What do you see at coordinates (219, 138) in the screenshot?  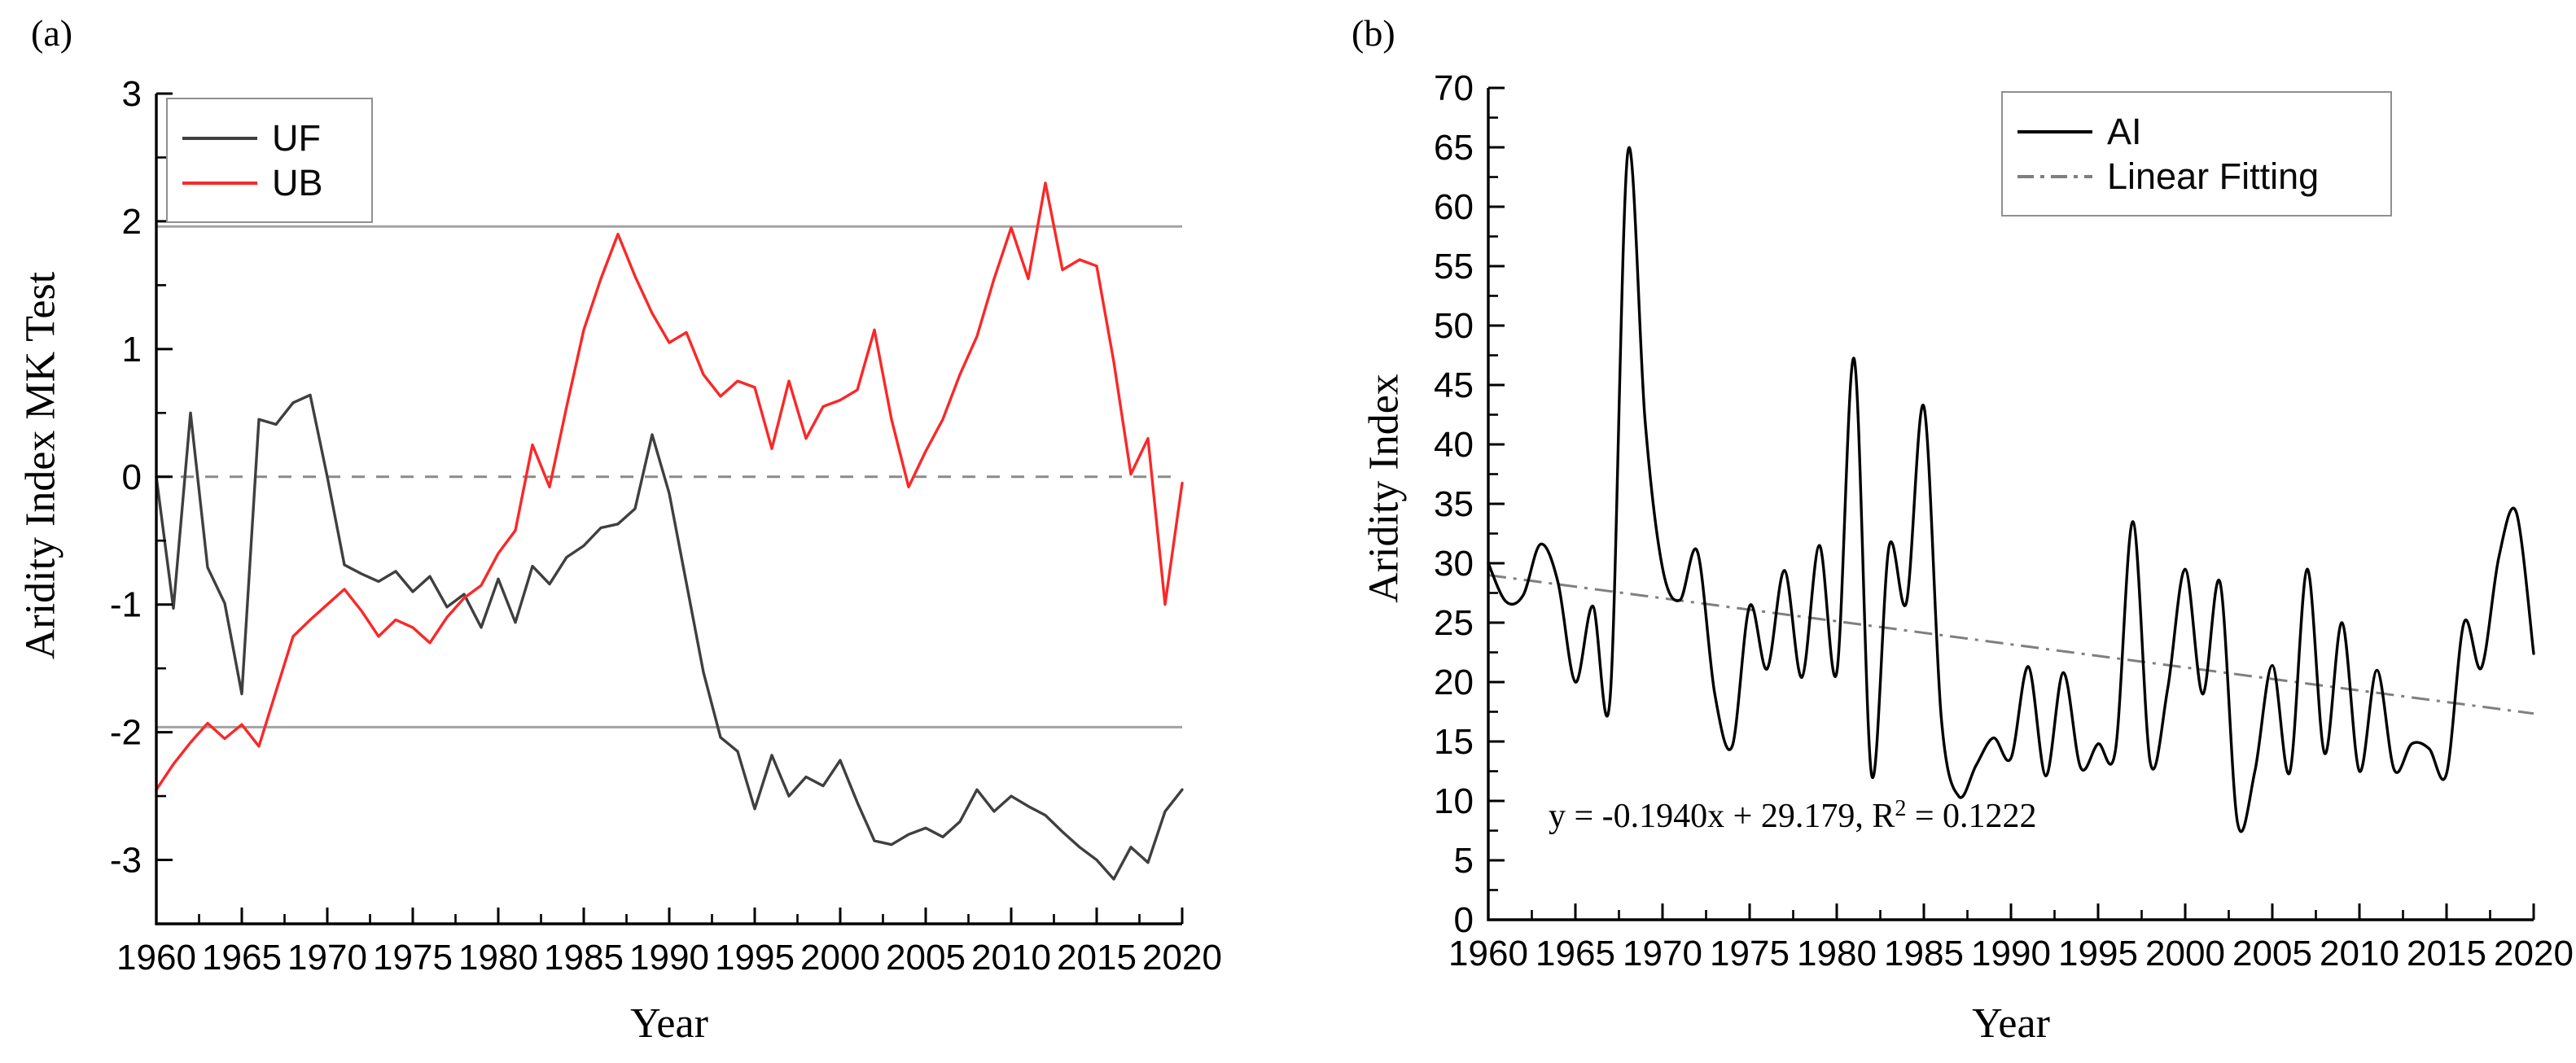 I see `uf-line-sample-icon` at bounding box center [219, 138].